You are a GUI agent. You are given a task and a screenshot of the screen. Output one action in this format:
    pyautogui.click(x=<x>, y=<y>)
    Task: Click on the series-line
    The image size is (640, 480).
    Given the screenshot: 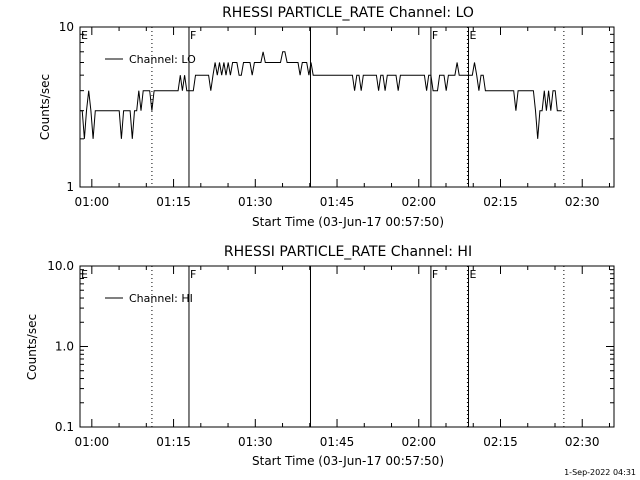 What is the action you would take?
    pyautogui.click(x=321, y=95)
    